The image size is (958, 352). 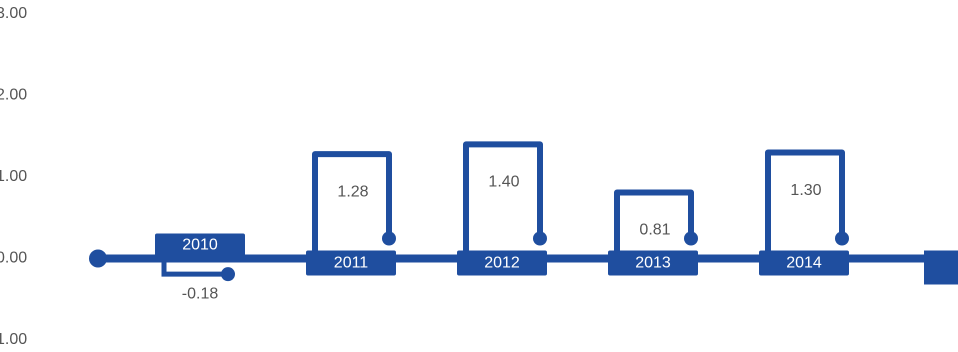 I want to click on x-tick-label: 2010, so click(x=200, y=245).